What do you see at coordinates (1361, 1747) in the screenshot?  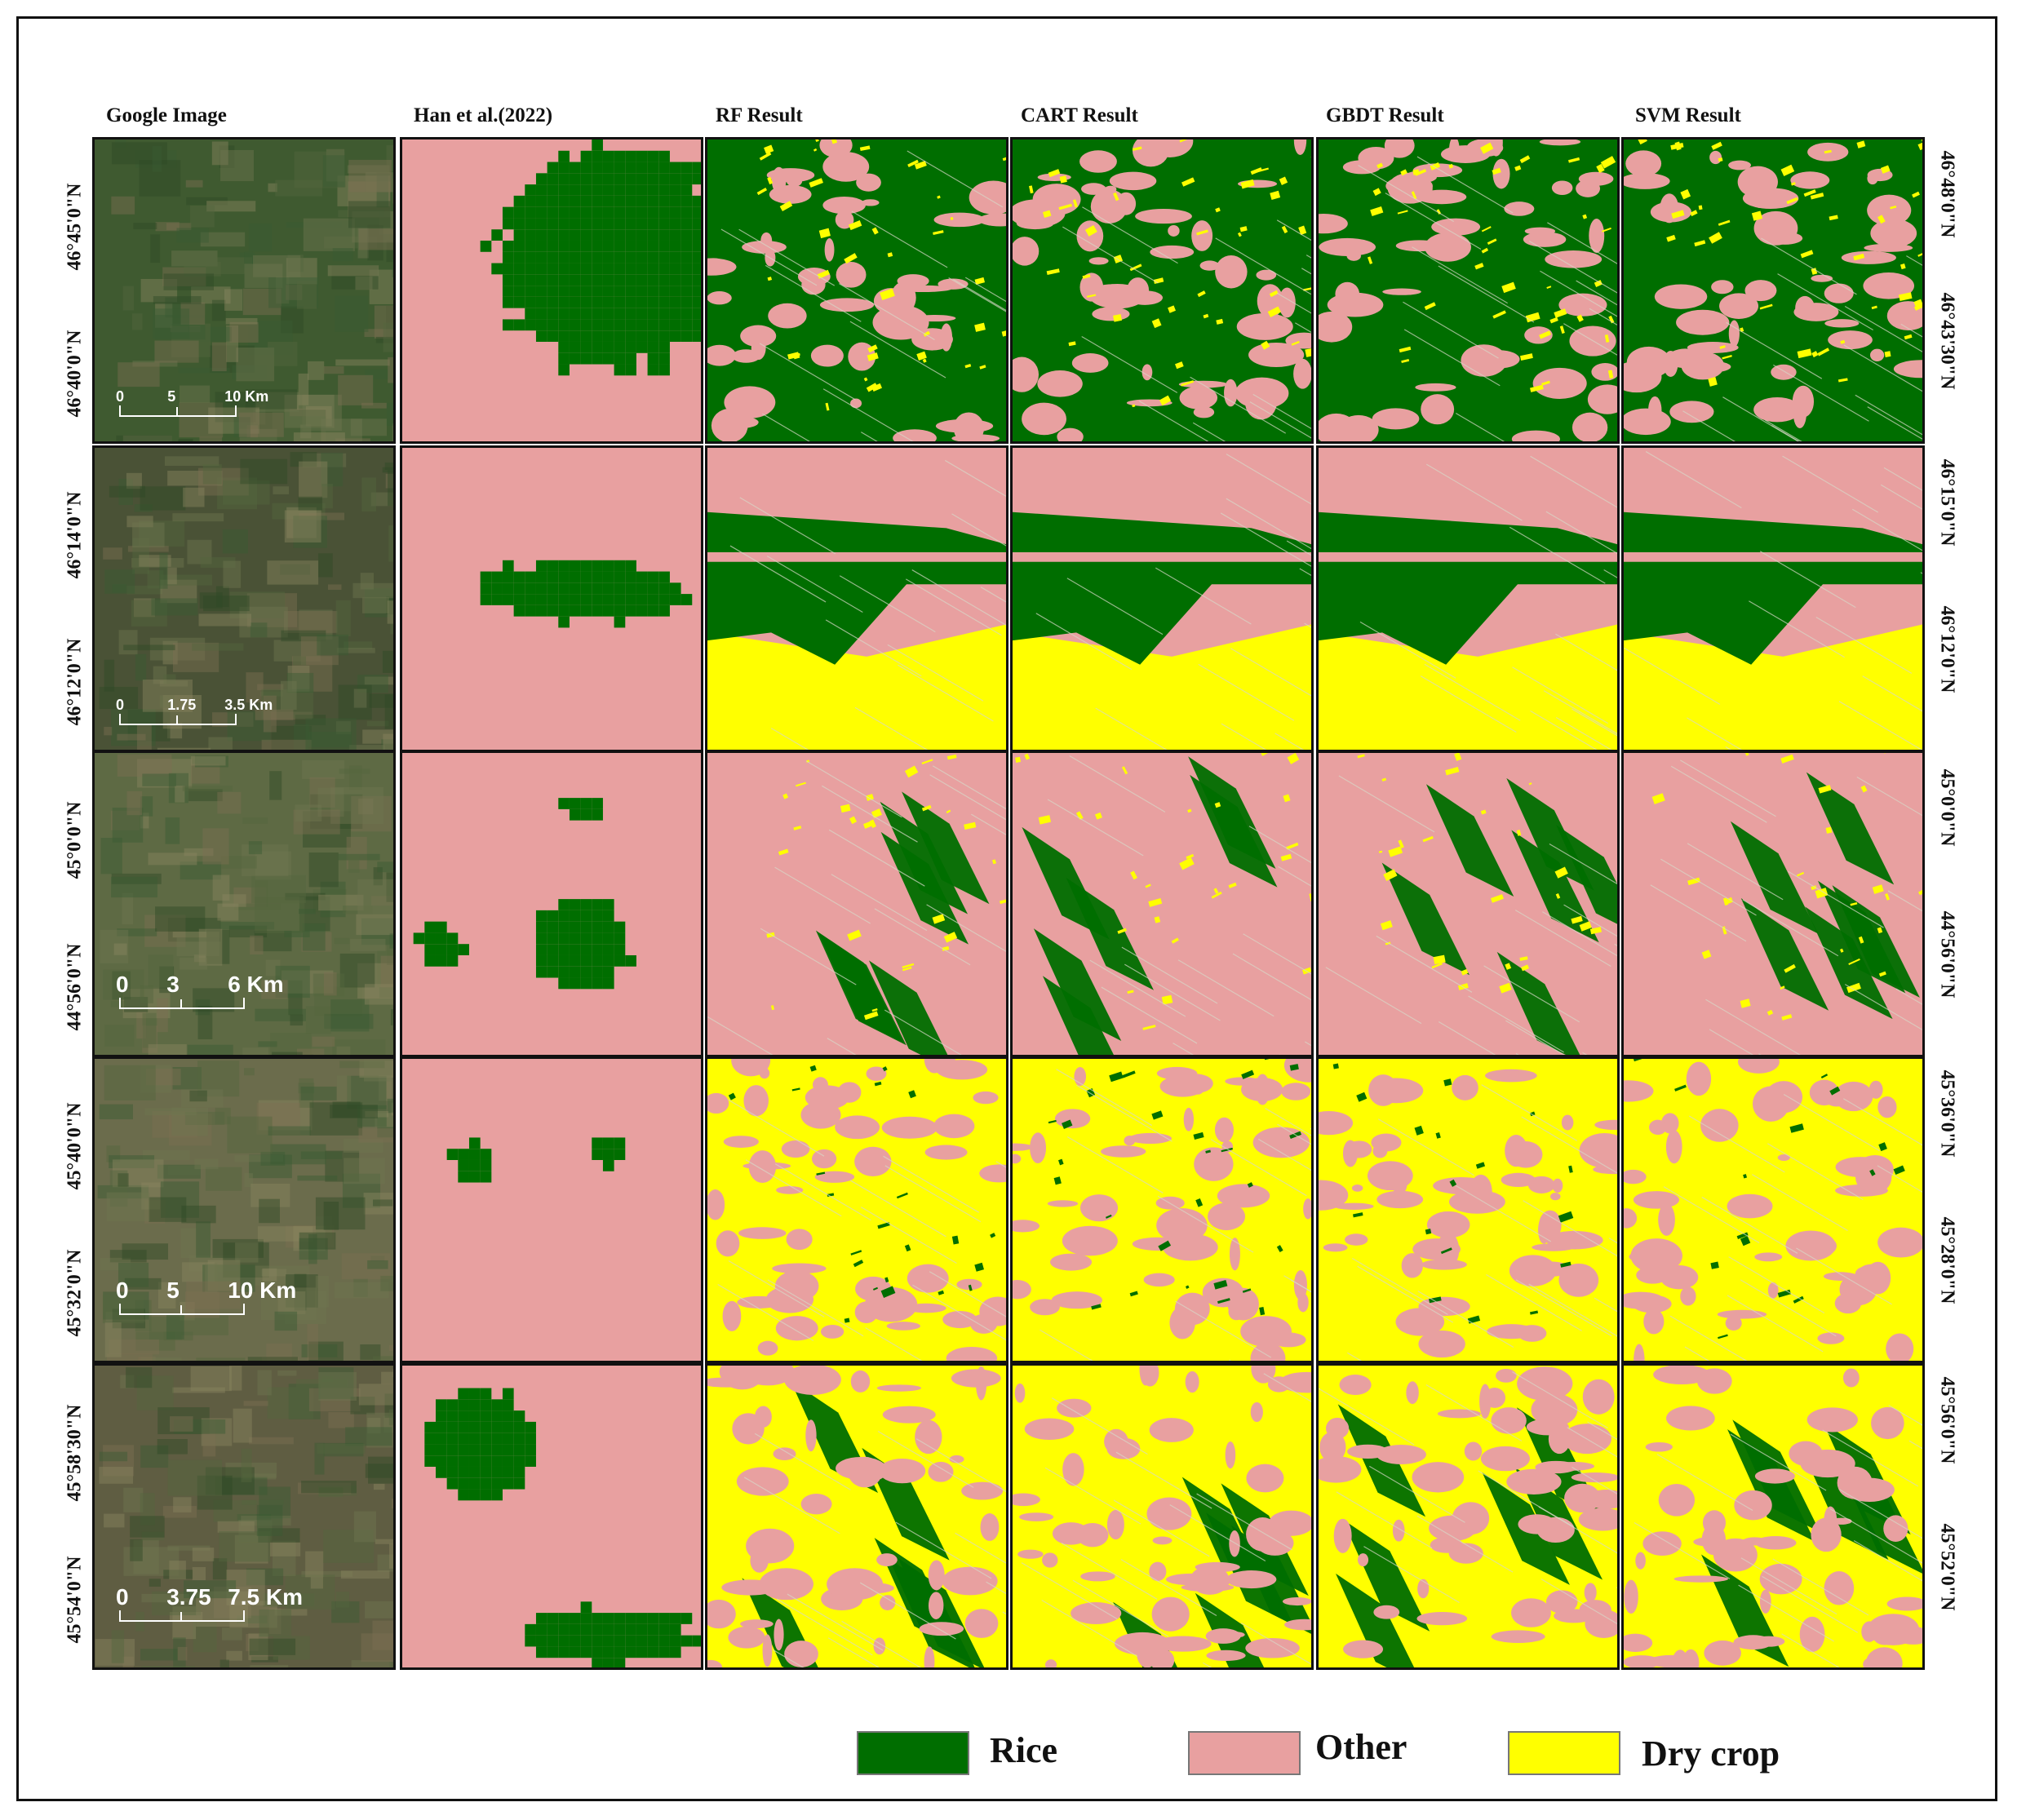 I see `legend-label-other: Other` at bounding box center [1361, 1747].